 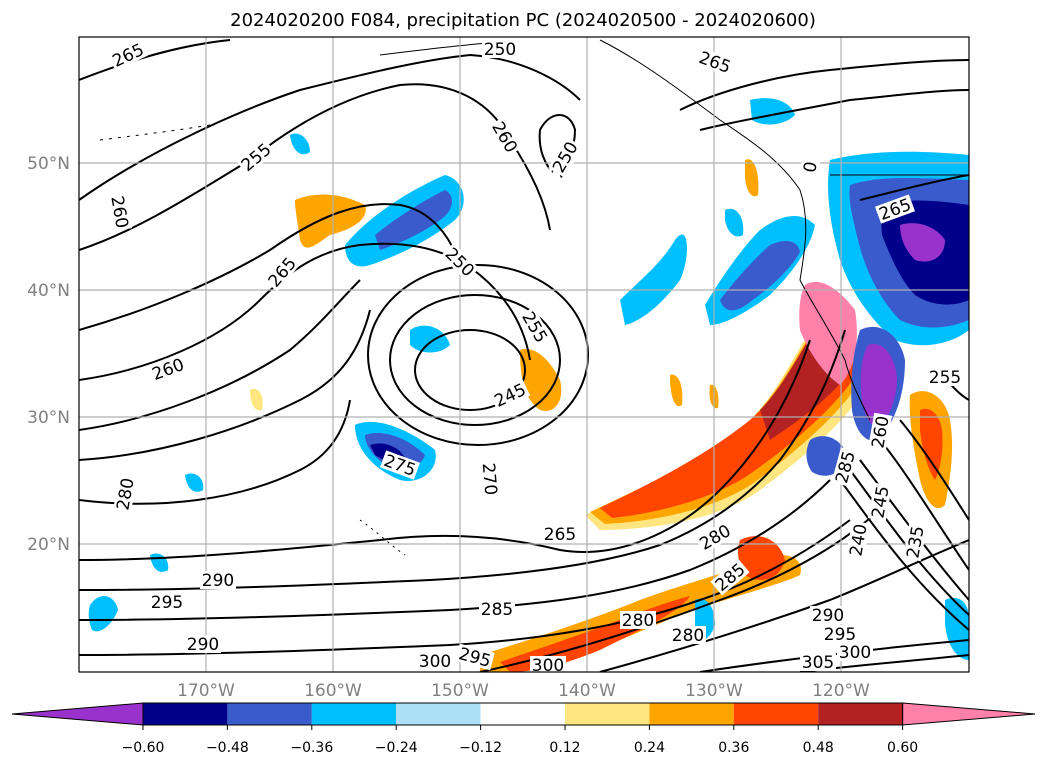 What do you see at coordinates (760, 275) in the screenshot?
I see `shade-neg-e-core` at bounding box center [760, 275].